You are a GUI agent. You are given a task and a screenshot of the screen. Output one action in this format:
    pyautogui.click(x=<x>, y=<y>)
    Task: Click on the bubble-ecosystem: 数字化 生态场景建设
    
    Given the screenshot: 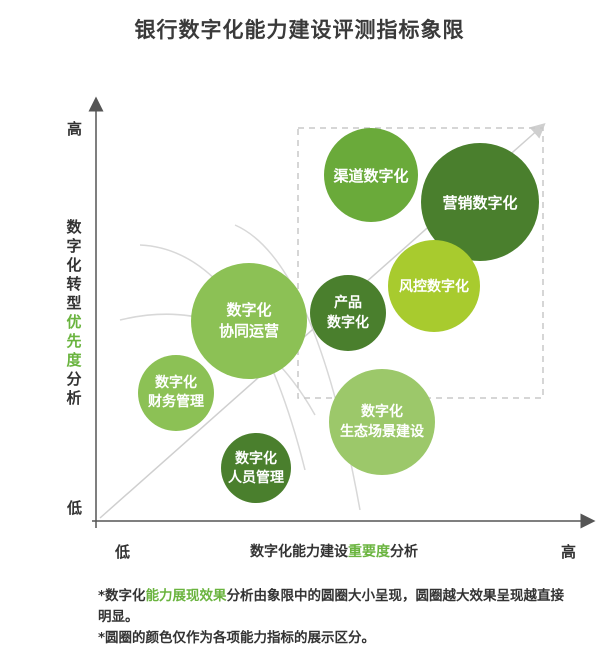 What is the action you would take?
    pyautogui.click(x=382, y=422)
    